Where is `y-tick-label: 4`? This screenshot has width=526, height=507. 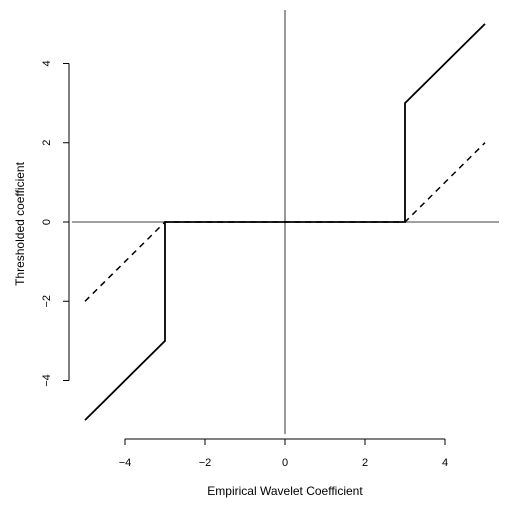 y-tick-label: 4 is located at coordinates (47, 63).